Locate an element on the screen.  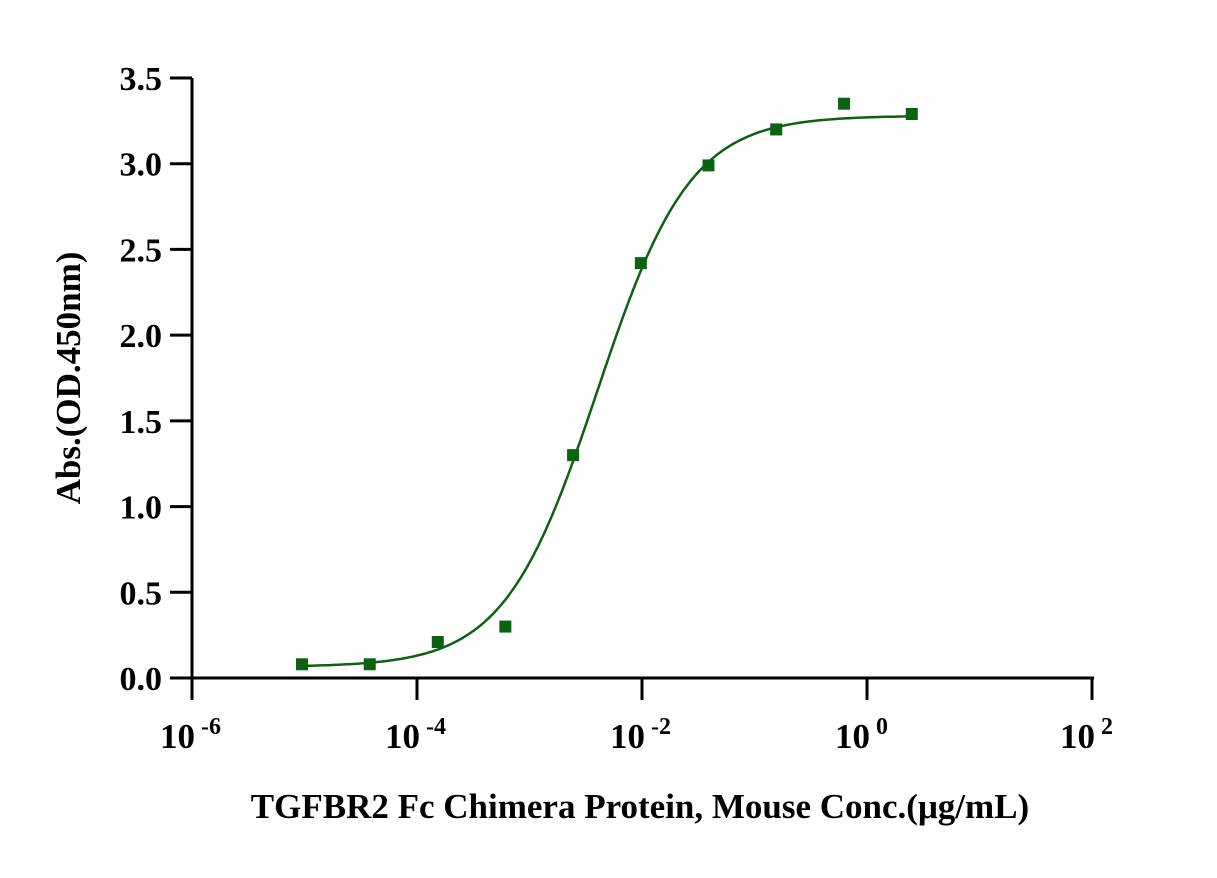
y-tick-label: 3.5 is located at coordinates (141, 79).